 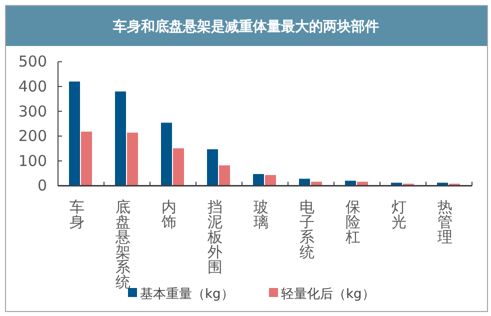 What do you see at coordinates (352, 222) in the screenshot?
I see `x-tick-label: 保险杠` at bounding box center [352, 222].